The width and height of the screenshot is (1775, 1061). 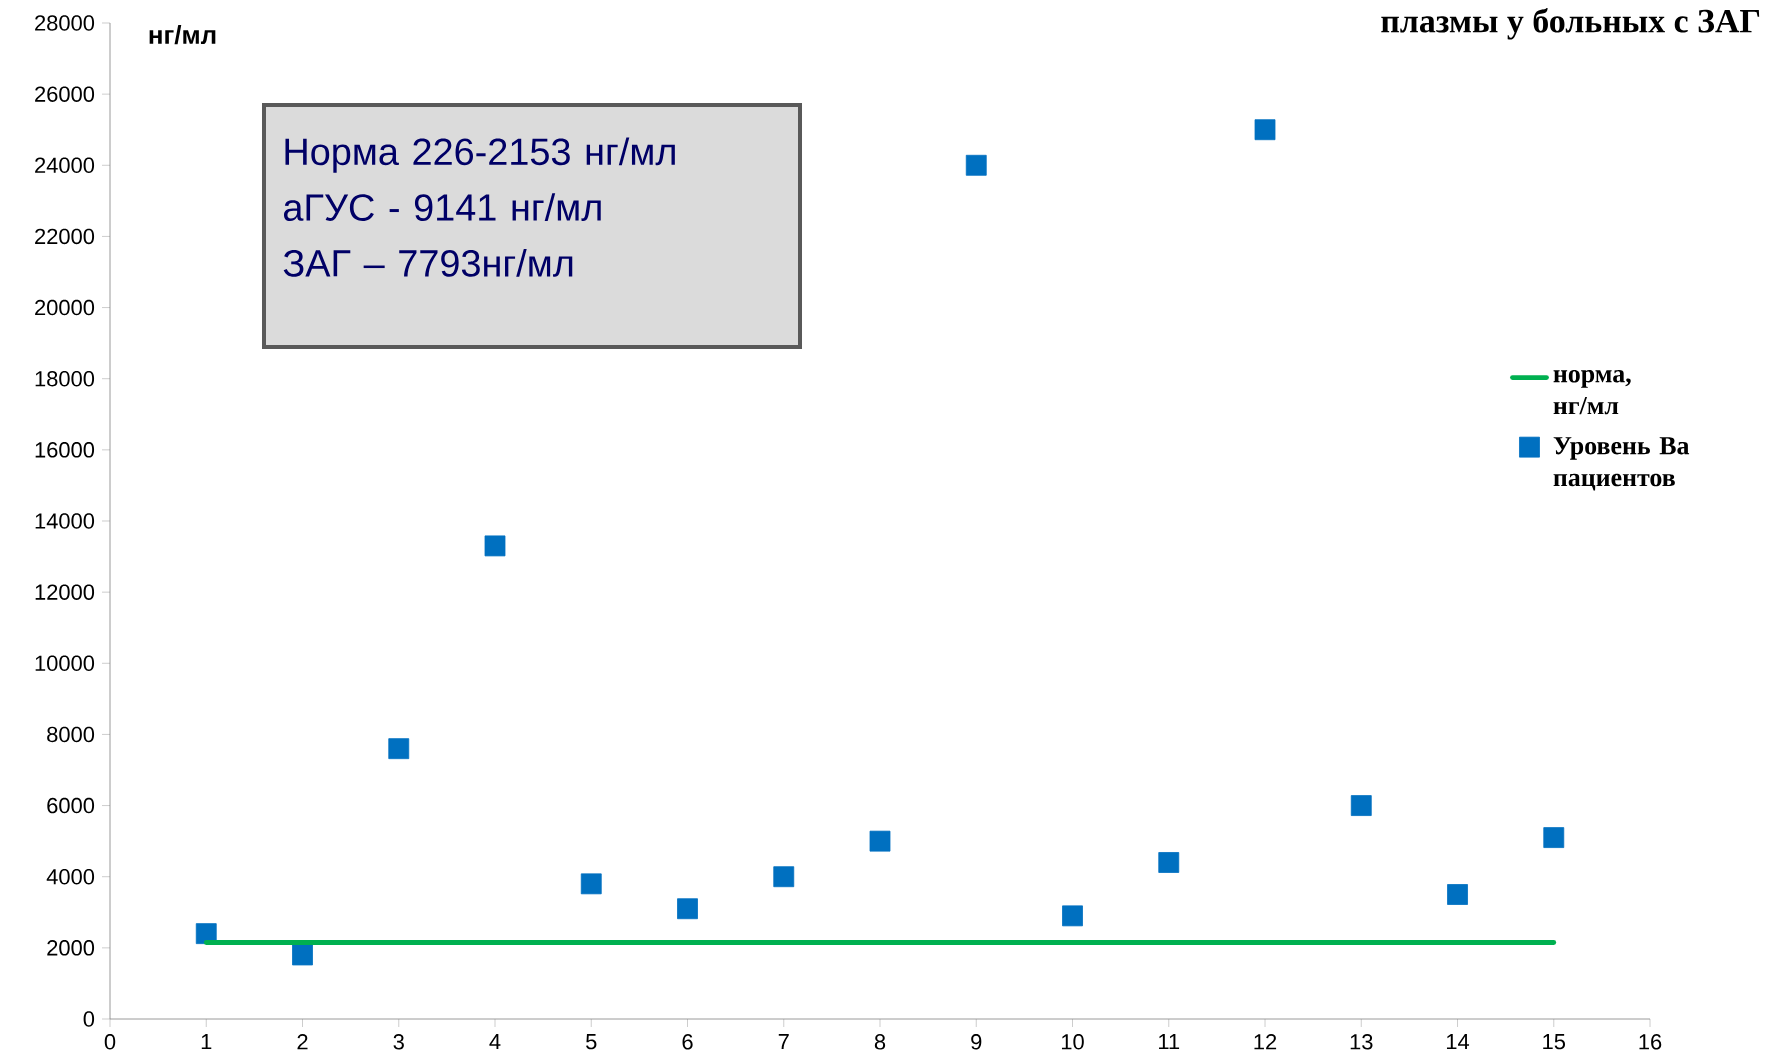 What do you see at coordinates (65, 663) in the screenshot?
I see `y-tick-label: 10000` at bounding box center [65, 663].